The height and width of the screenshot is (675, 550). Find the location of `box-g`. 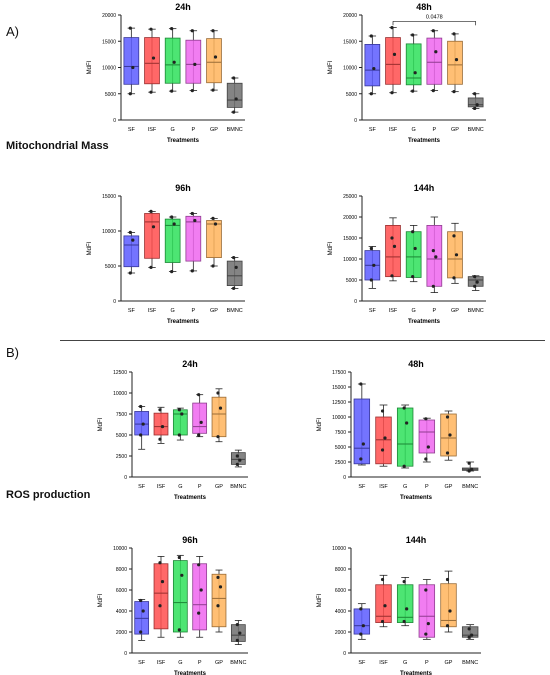

box-g is located at coordinates (180, 596).